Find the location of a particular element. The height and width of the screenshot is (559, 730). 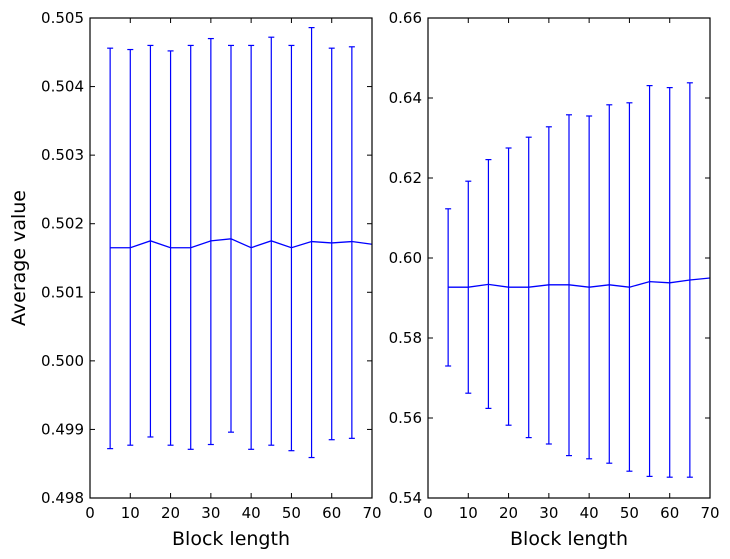

y-tick-label: 0.500 is located at coordinates (62, 361).